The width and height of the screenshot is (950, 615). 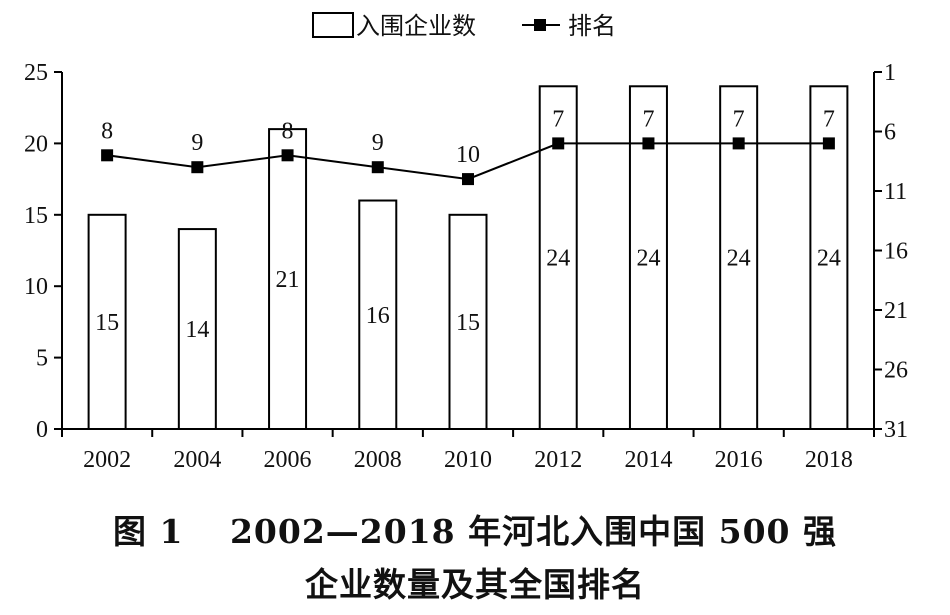 I want to click on bar-value-label: 16, so click(x=378, y=316).